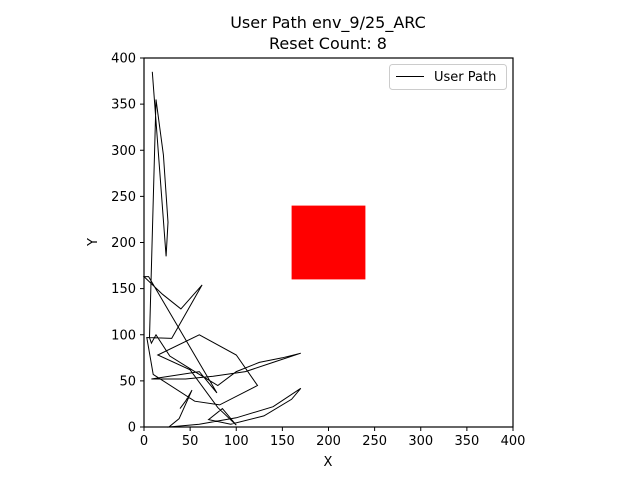 The width and height of the screenshot is (640, 480). I want to click on x-tick-label: 400, so click(513, 441).